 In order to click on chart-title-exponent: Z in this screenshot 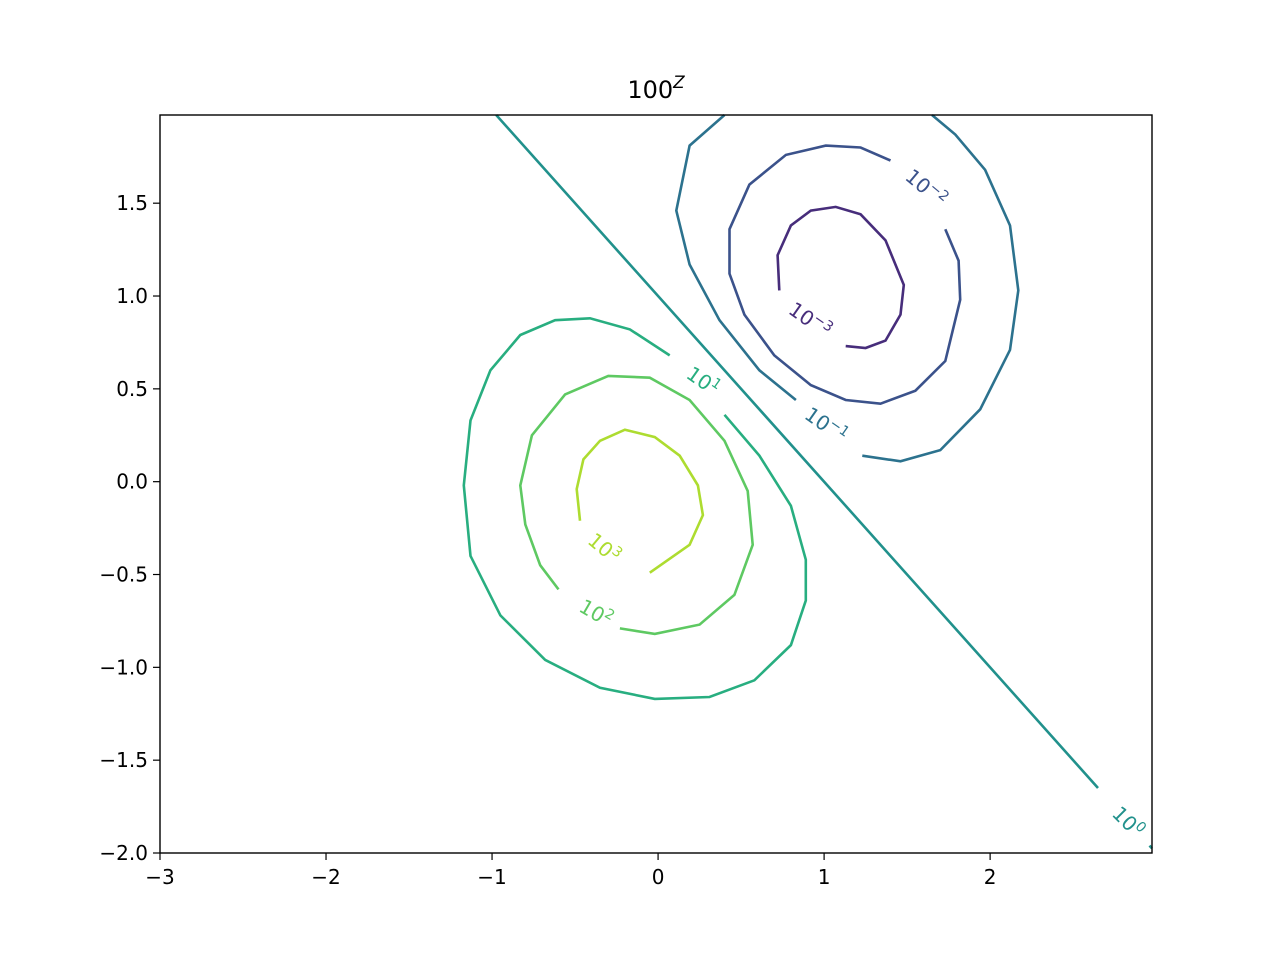, I will do `click(678, 82)`.